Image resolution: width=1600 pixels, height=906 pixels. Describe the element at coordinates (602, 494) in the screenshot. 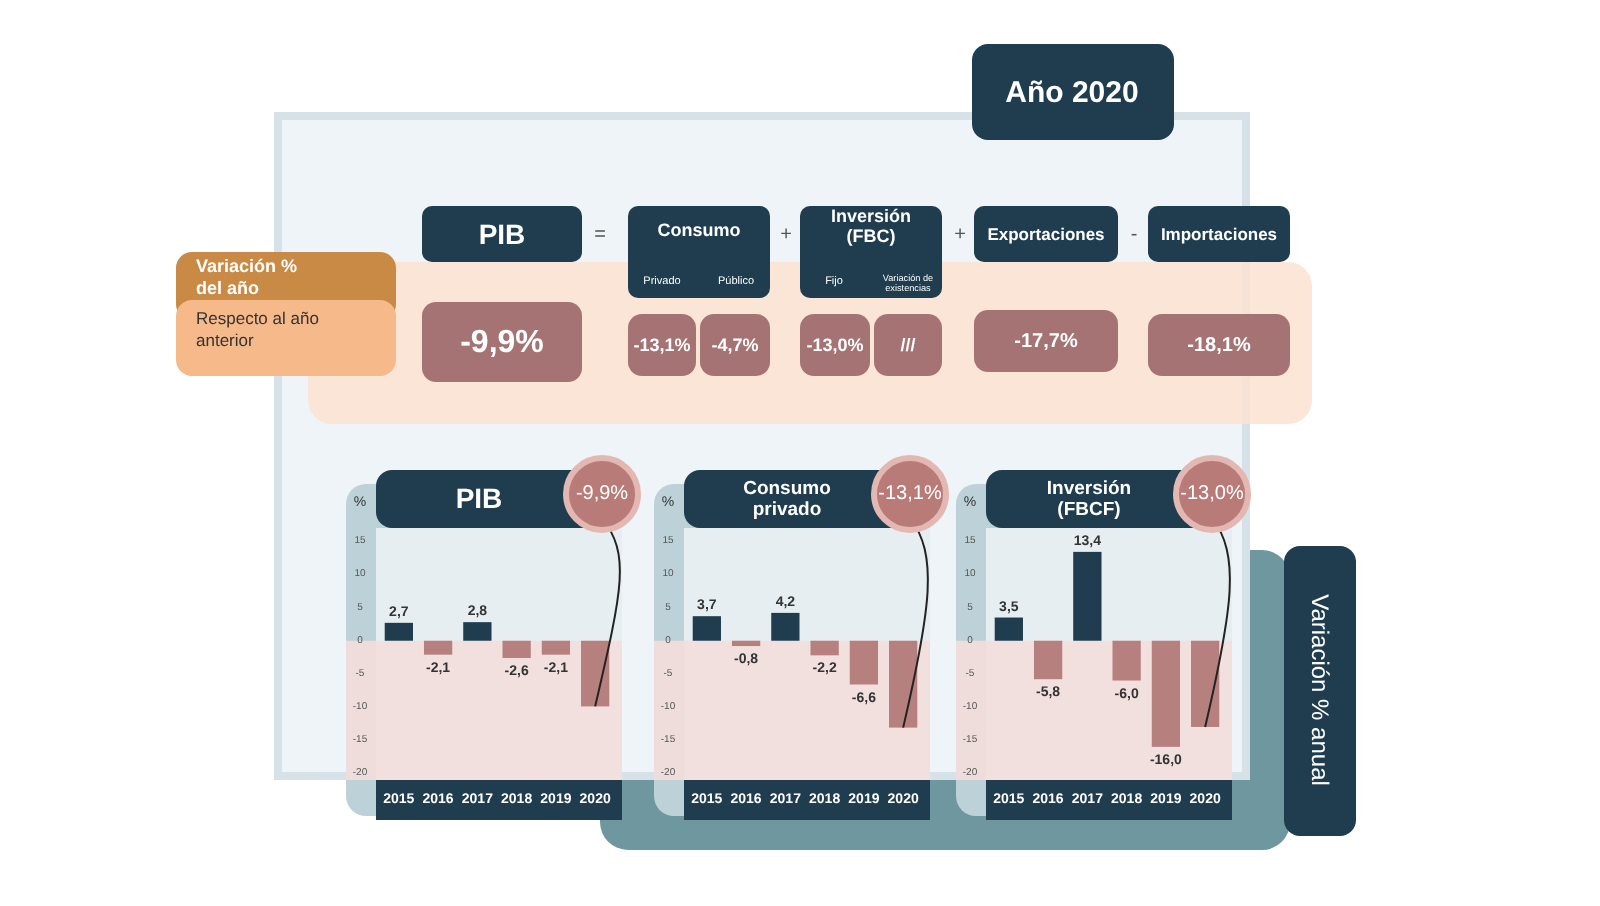

I see `annotation: -9,9%` at that location.